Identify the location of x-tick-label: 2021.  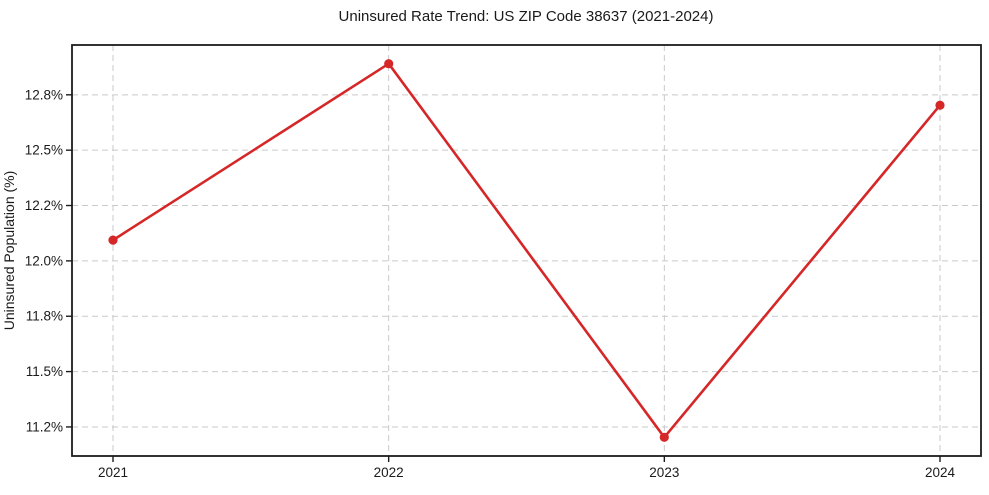
(113, 472).